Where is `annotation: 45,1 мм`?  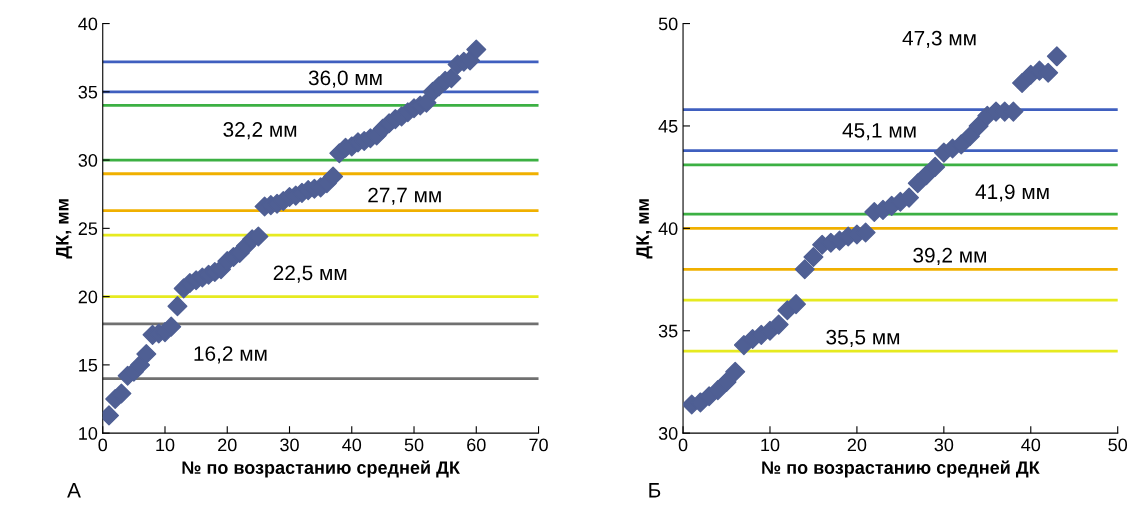
annotation: 45,1 мм is located at coordinates (879, 132).